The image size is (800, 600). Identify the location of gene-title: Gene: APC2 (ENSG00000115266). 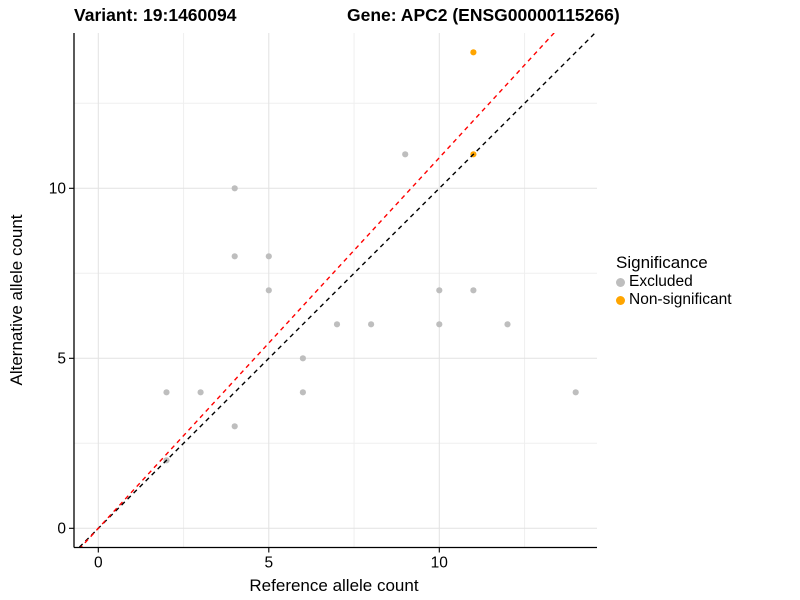
(483, 15).